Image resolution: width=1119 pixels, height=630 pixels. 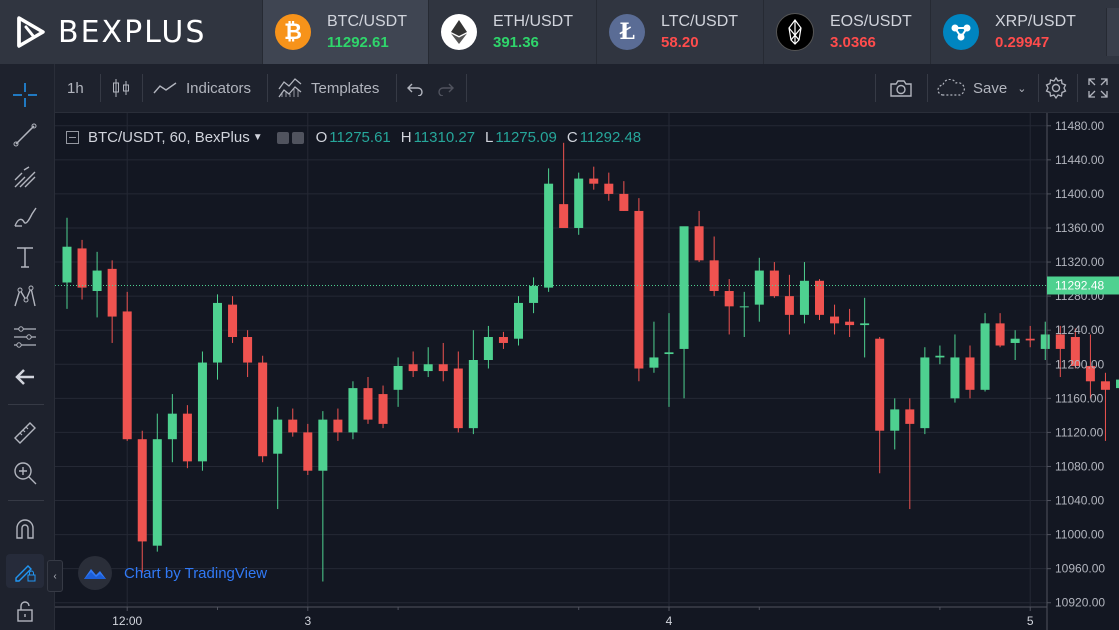 I want to click on fullscreen-icon, so click(x=1098, y=88).